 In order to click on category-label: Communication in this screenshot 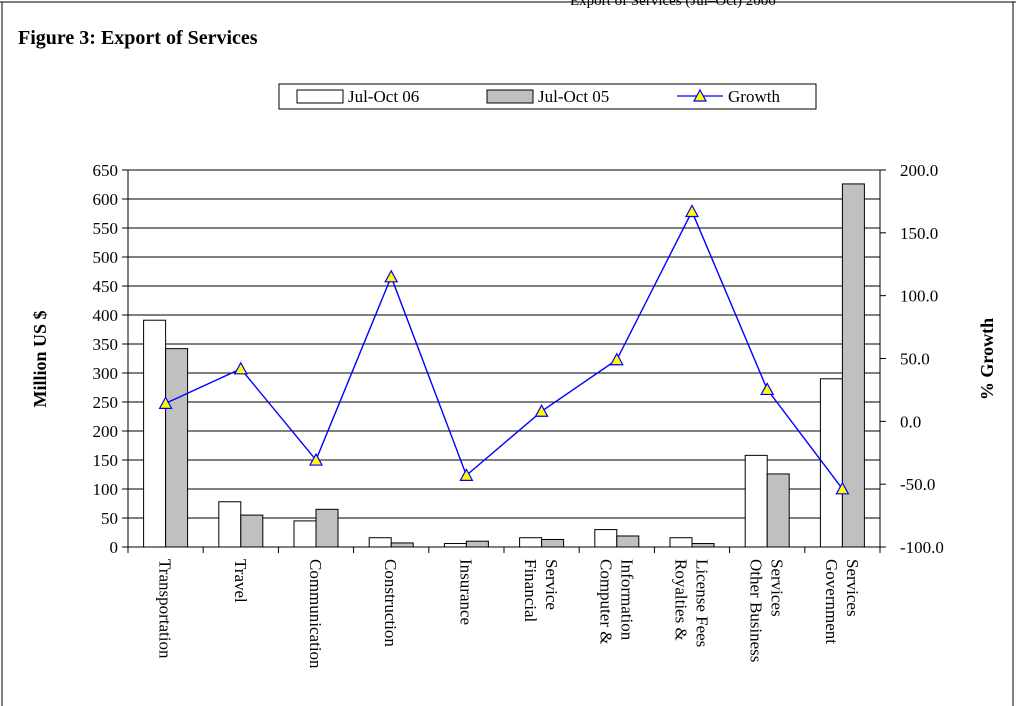, I will do `click(315, 614)`.